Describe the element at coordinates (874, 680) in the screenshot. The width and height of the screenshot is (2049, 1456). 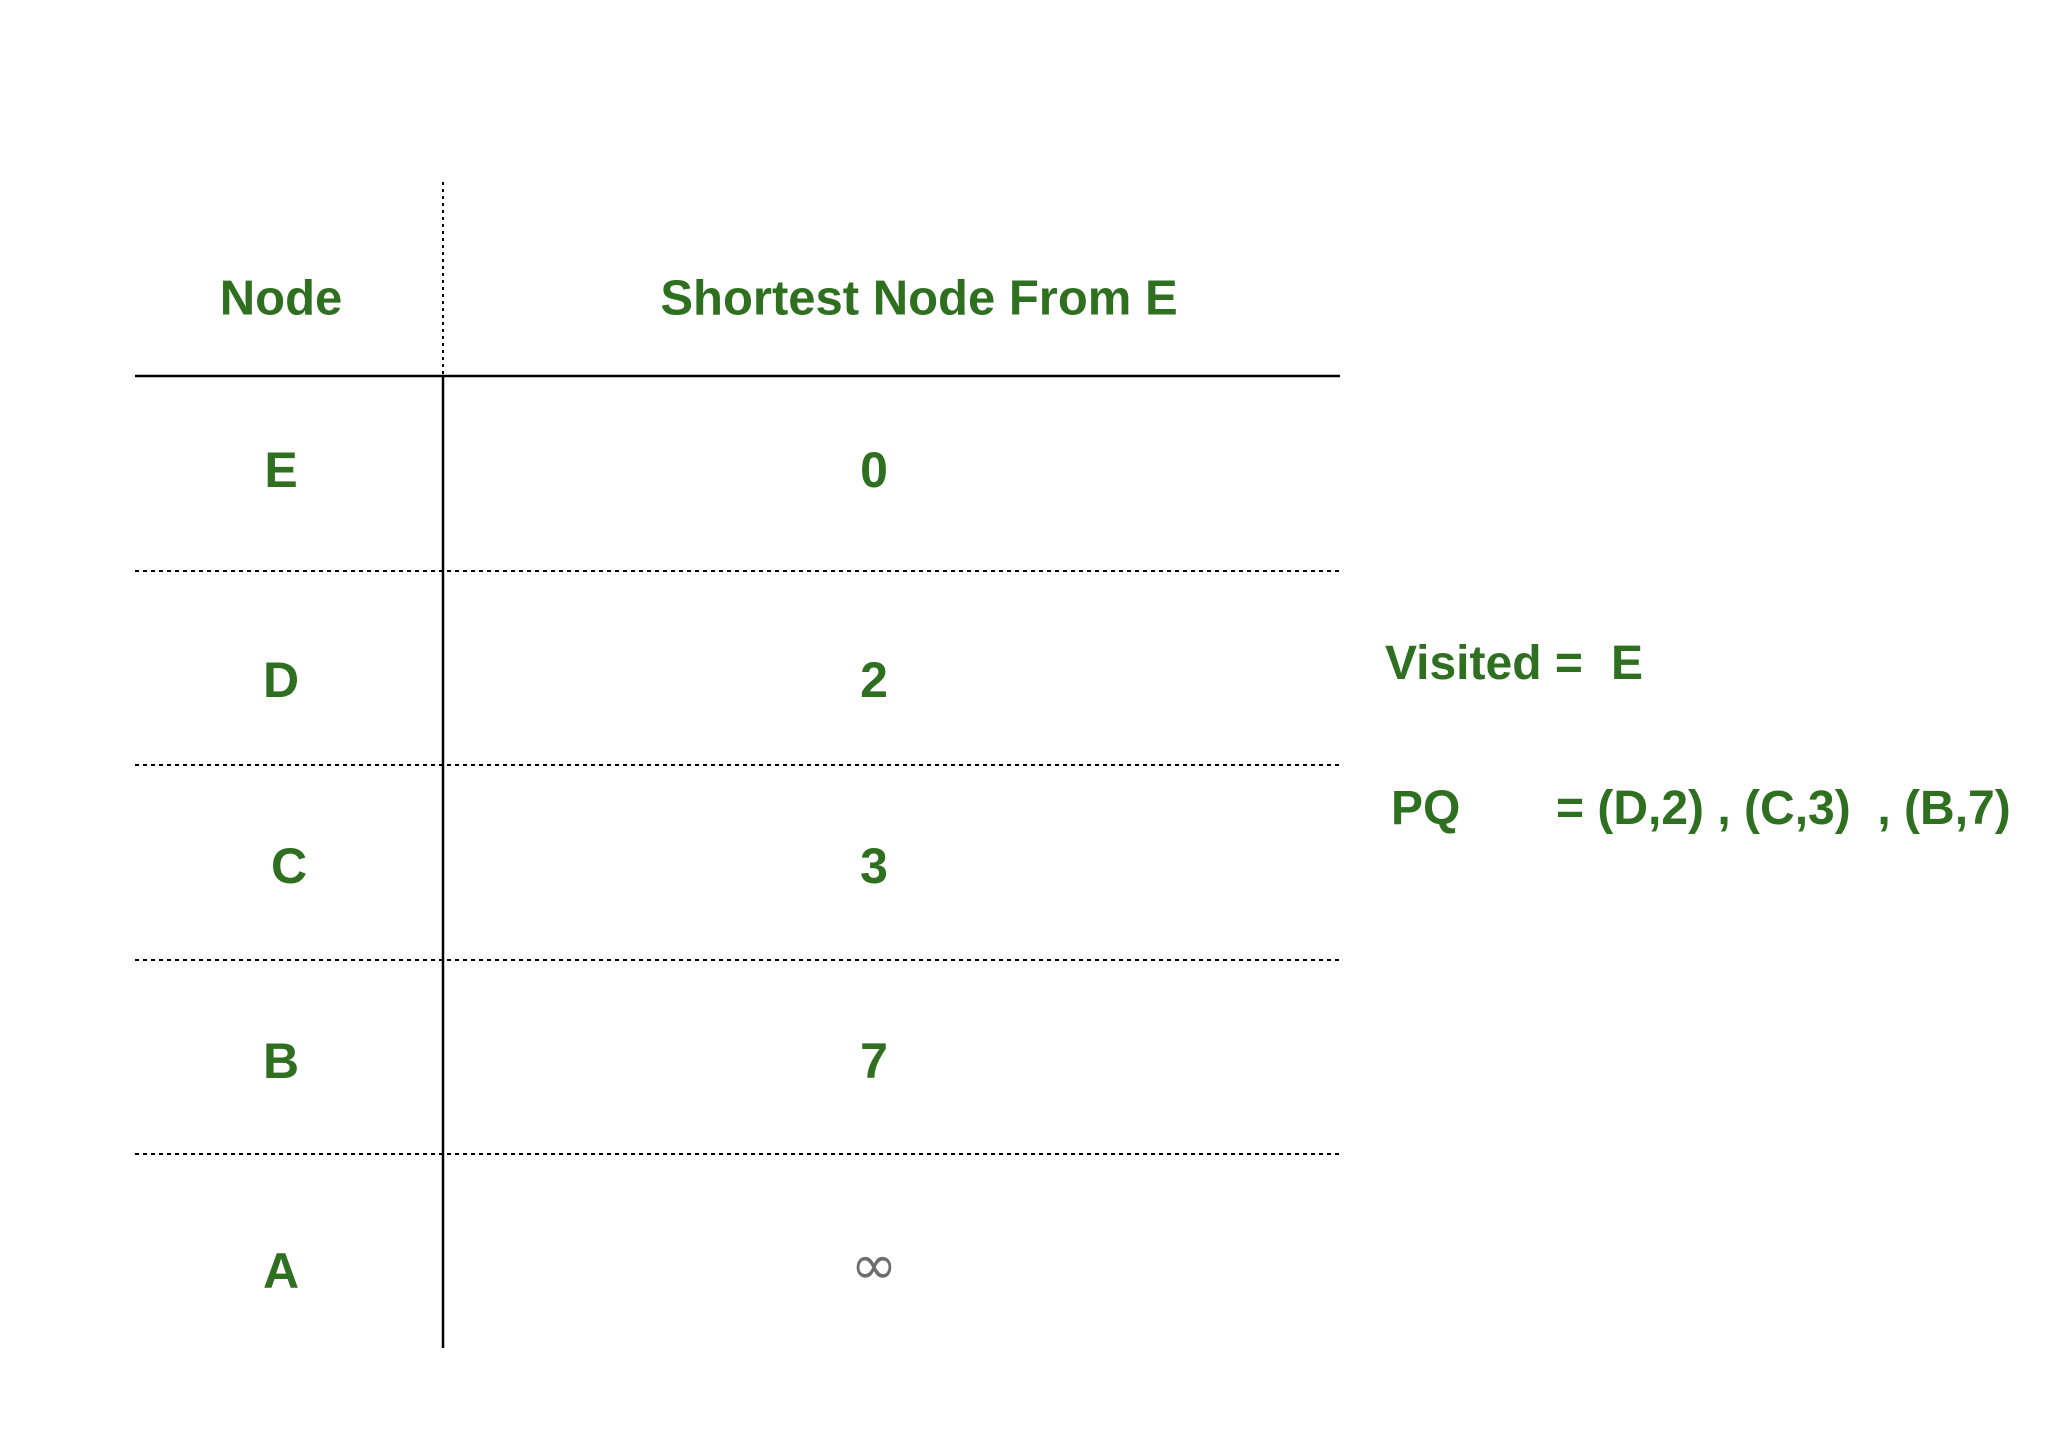
I see `row-distance-value: 2` at that location.